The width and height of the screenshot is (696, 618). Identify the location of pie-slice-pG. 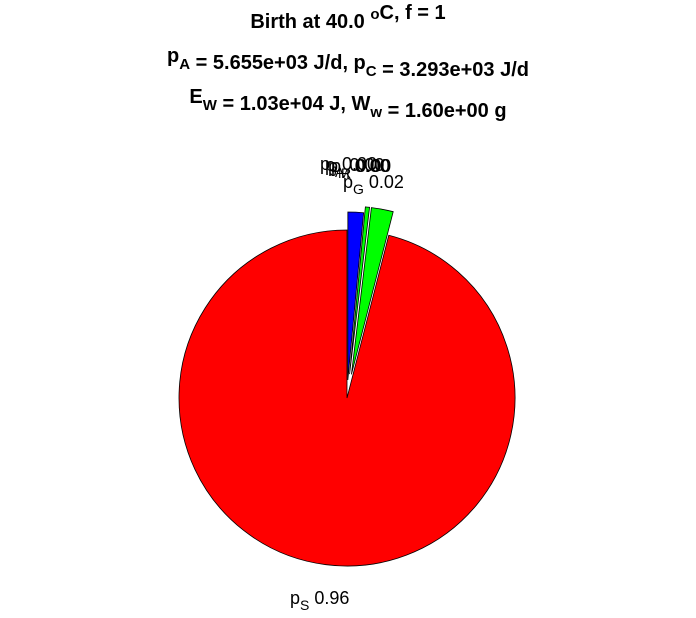
(372, 291).